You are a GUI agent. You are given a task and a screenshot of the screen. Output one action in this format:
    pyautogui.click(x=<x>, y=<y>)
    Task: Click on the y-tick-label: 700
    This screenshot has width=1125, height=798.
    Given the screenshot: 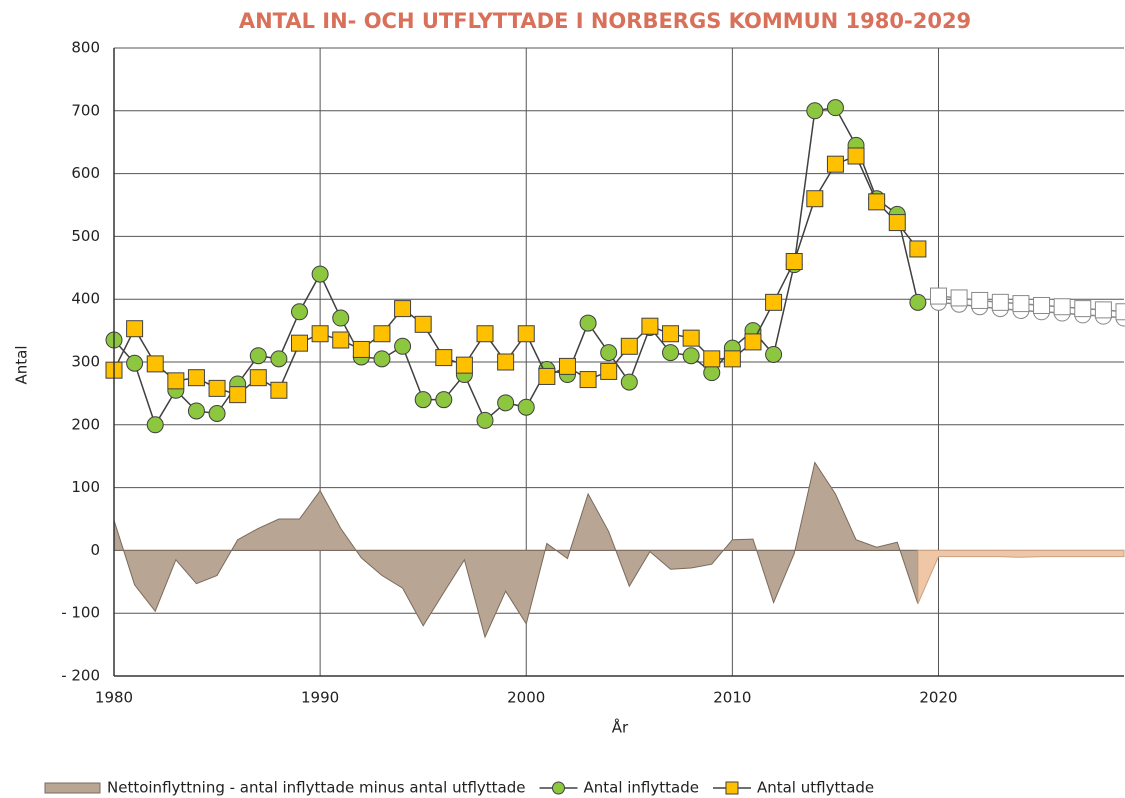 What is the action you would take?
    pyautogui.click(x=85, y=110)
    